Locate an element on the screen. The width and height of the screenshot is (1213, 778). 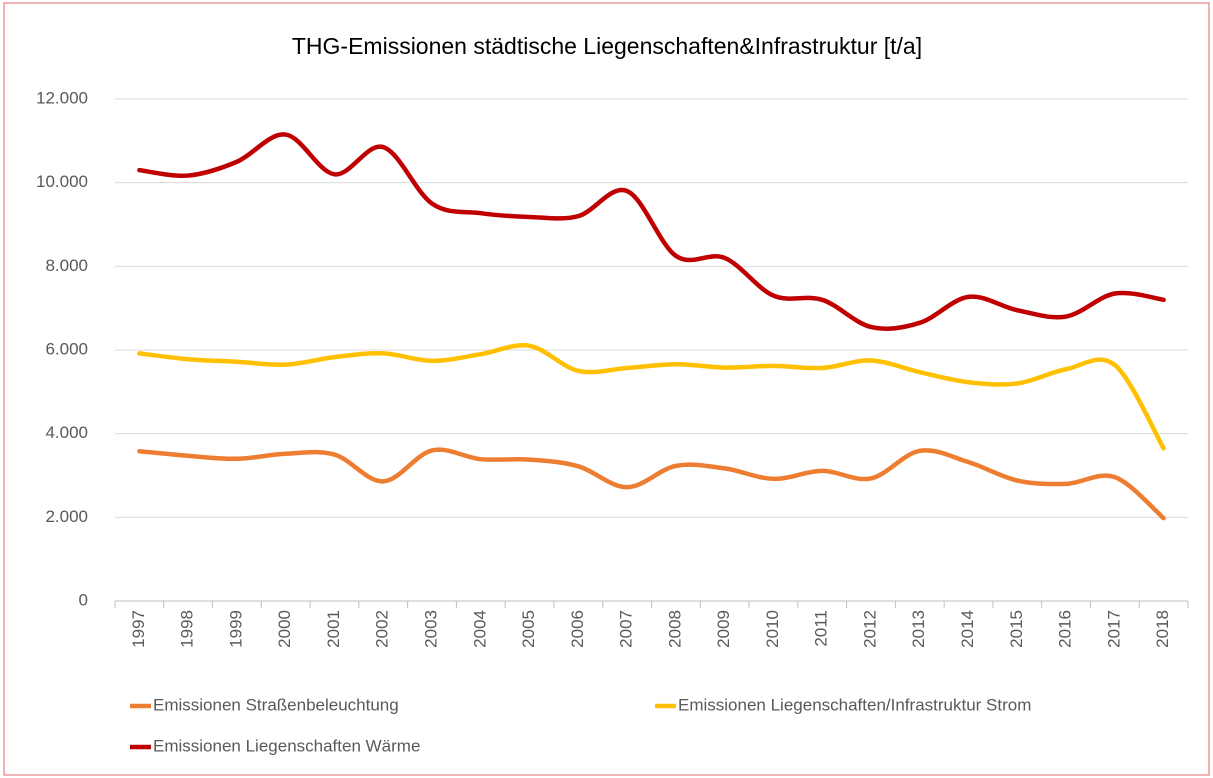
y-tick-label: 2.000 is located at coordinates (66, 516).